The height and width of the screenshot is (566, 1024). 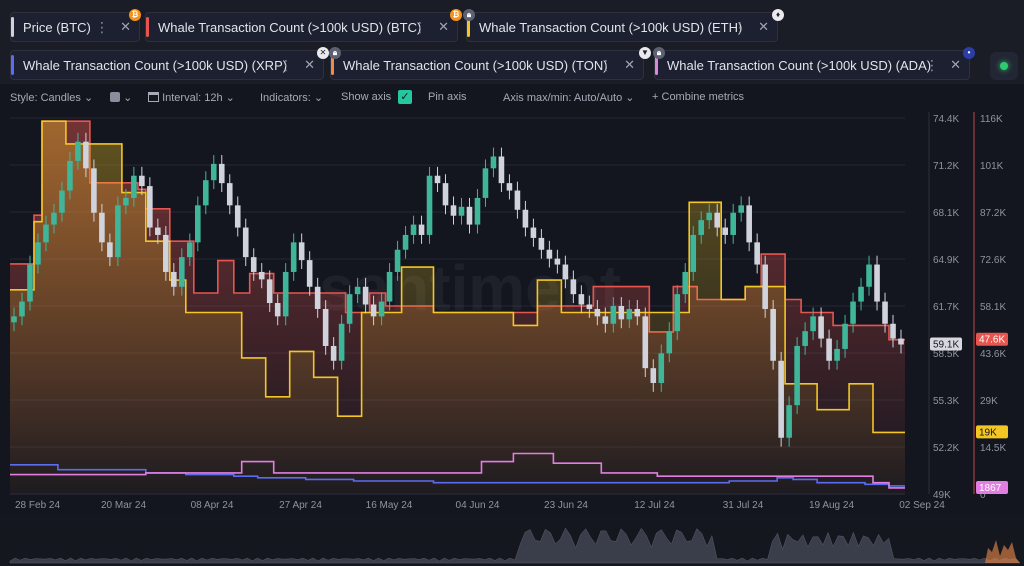 I want to click on interval-dropdown: Interval: 12h ⌄, so click(x=191, y=97).